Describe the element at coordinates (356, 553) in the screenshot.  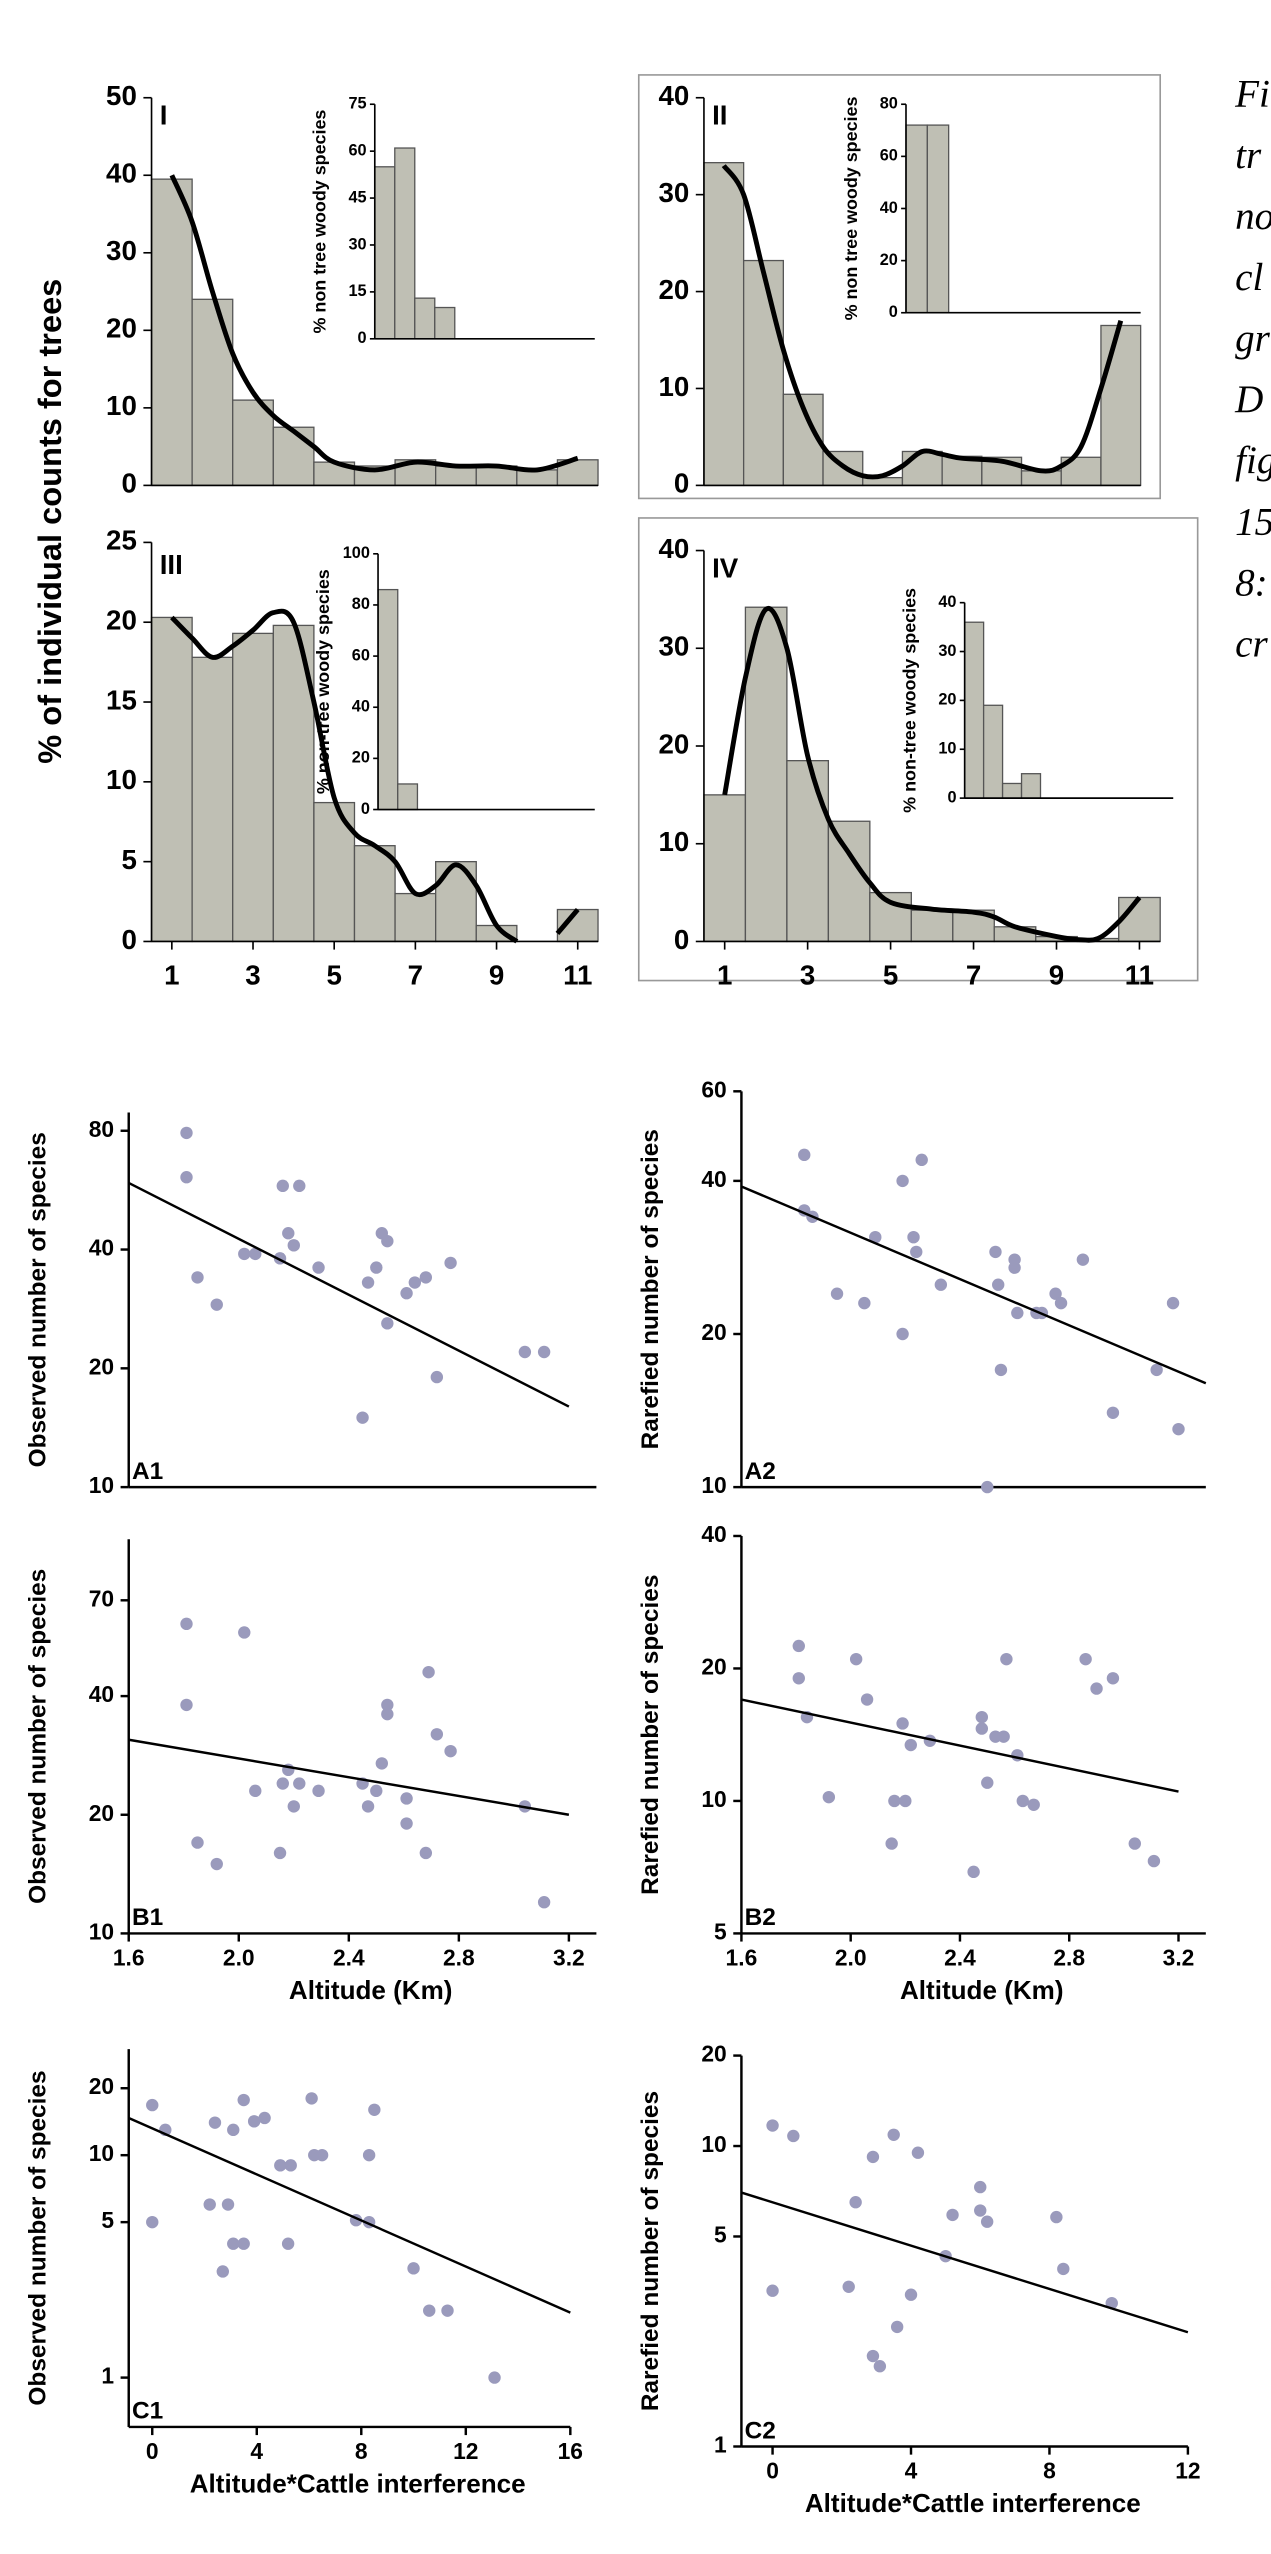
I see `y-tick-label: 100` at that location.